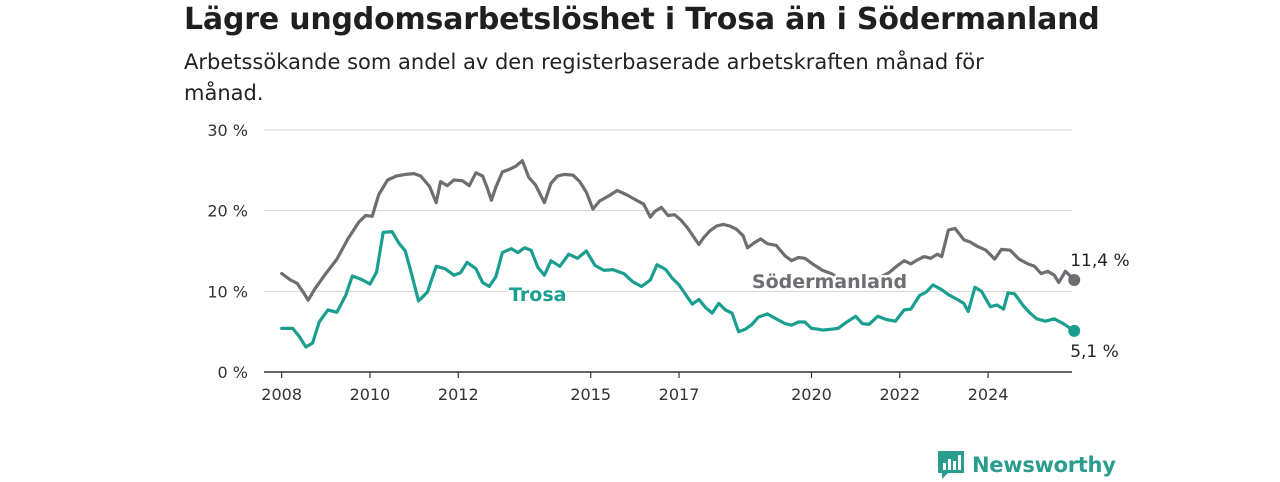  I want to click on x-tick-labels: 2008 2010 2012 2015 2017 2020 2022 2024, so click(634, 388).